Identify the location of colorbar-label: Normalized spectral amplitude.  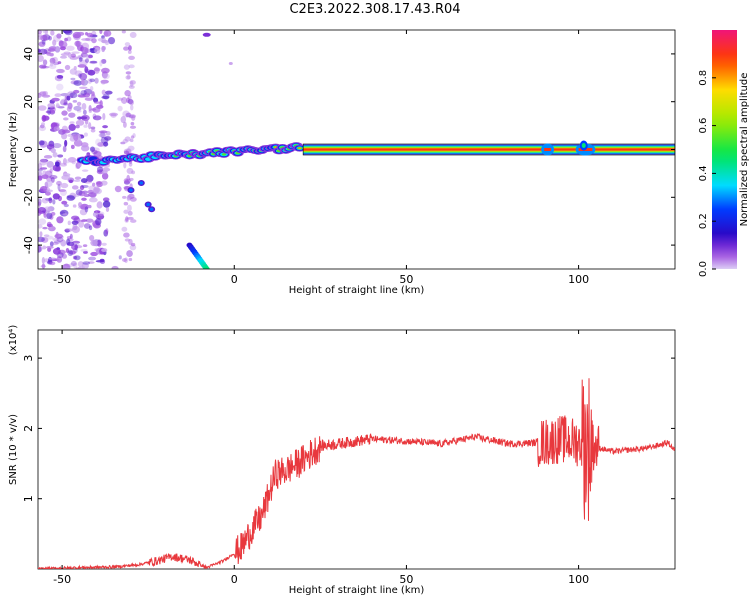
(744, 150).